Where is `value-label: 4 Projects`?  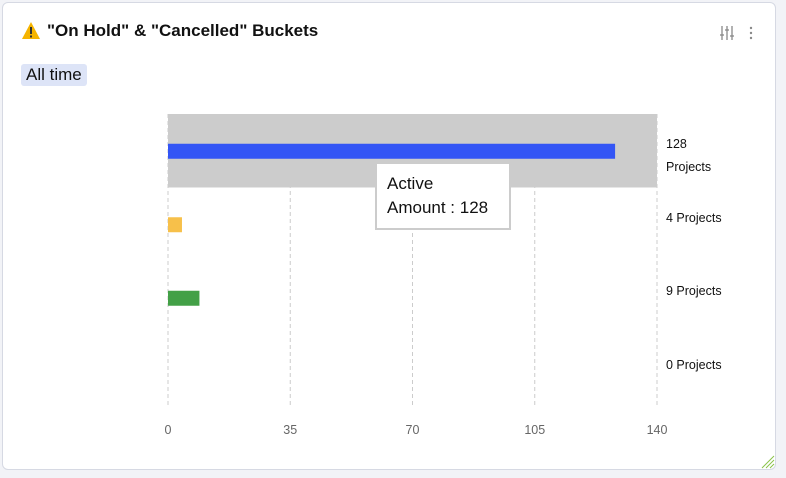
value-label: 4 Projects is located at coordinates (694, 217).